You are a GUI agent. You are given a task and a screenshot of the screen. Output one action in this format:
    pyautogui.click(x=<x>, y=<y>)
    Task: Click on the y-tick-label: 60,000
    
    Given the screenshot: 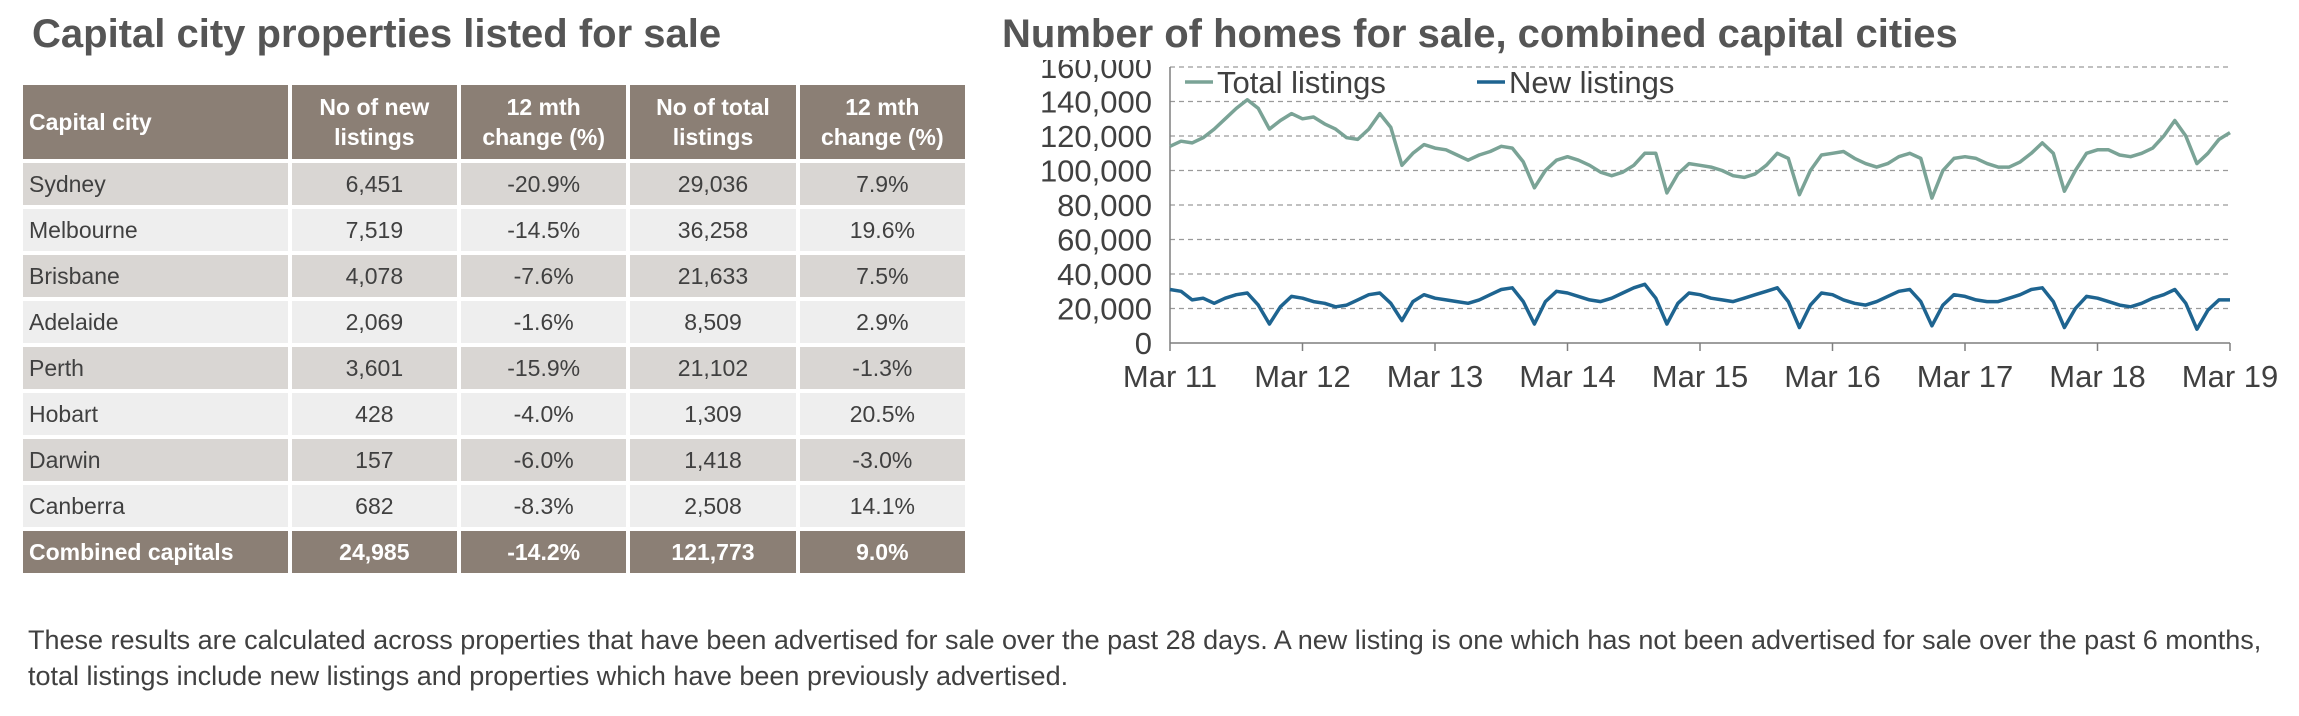 What is the action you would take?
    pyautogui.click(x=1104, y=240)
    